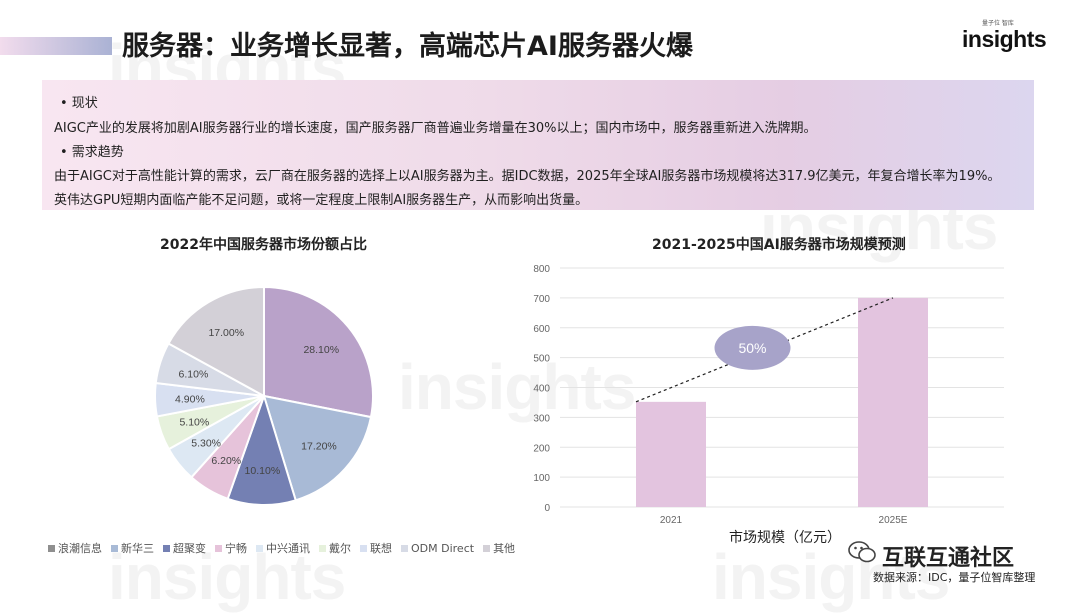  I want to click on logo-text: insights, so click(1004, 39).